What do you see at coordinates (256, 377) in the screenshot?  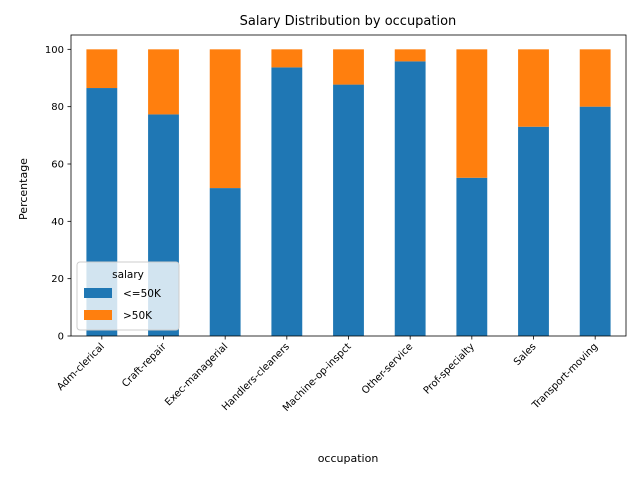 I see `x-tick-label-handlers-cleaners: Handlers-cleaners` at bounding box center [256, 377].